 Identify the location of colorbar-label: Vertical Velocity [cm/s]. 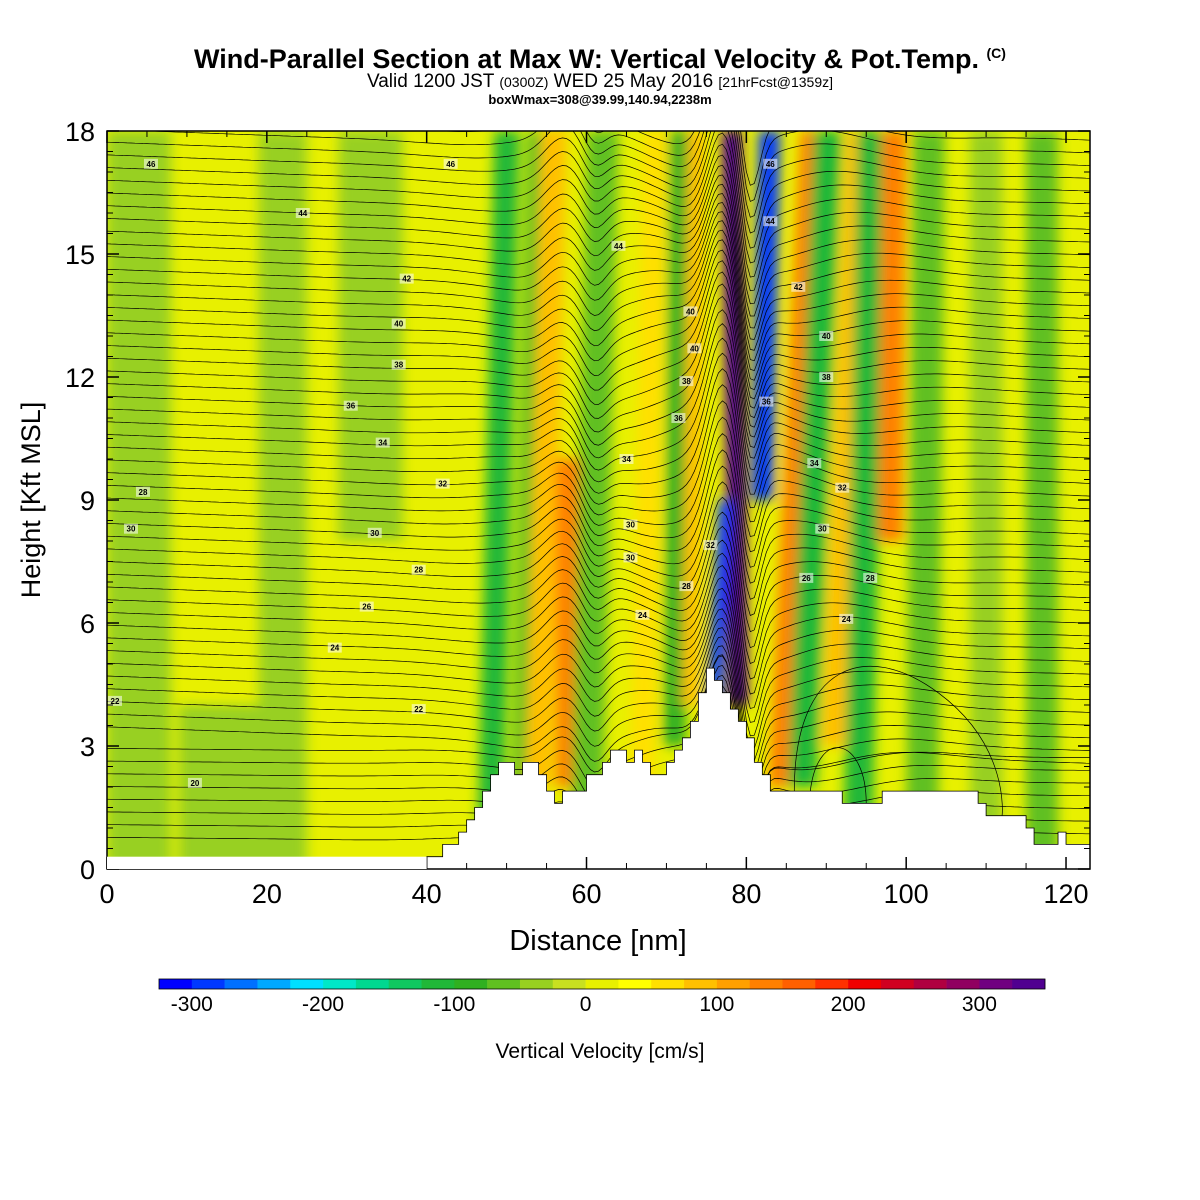
(600, 1051).